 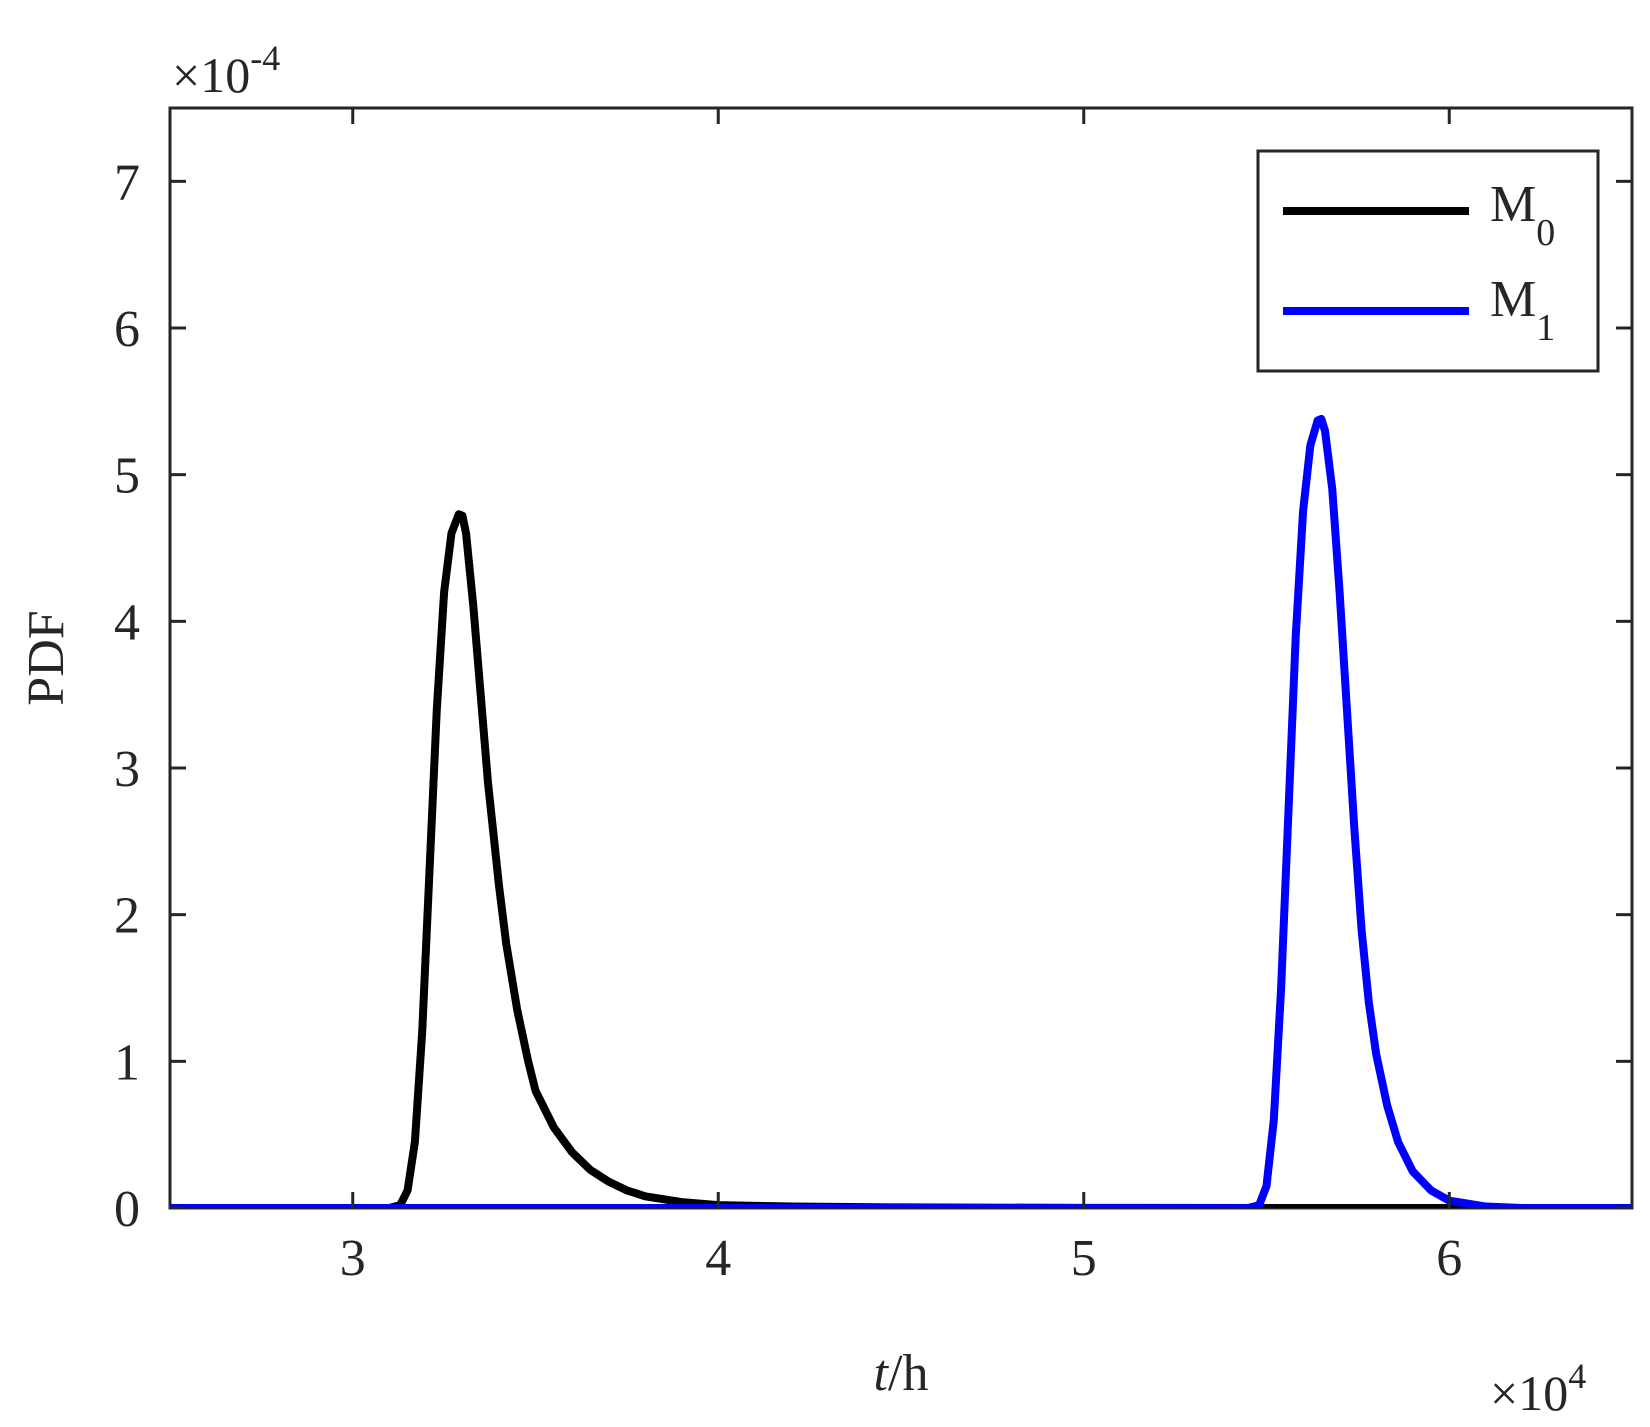 I want to click on legend-box, so click(x=1428, y=261).